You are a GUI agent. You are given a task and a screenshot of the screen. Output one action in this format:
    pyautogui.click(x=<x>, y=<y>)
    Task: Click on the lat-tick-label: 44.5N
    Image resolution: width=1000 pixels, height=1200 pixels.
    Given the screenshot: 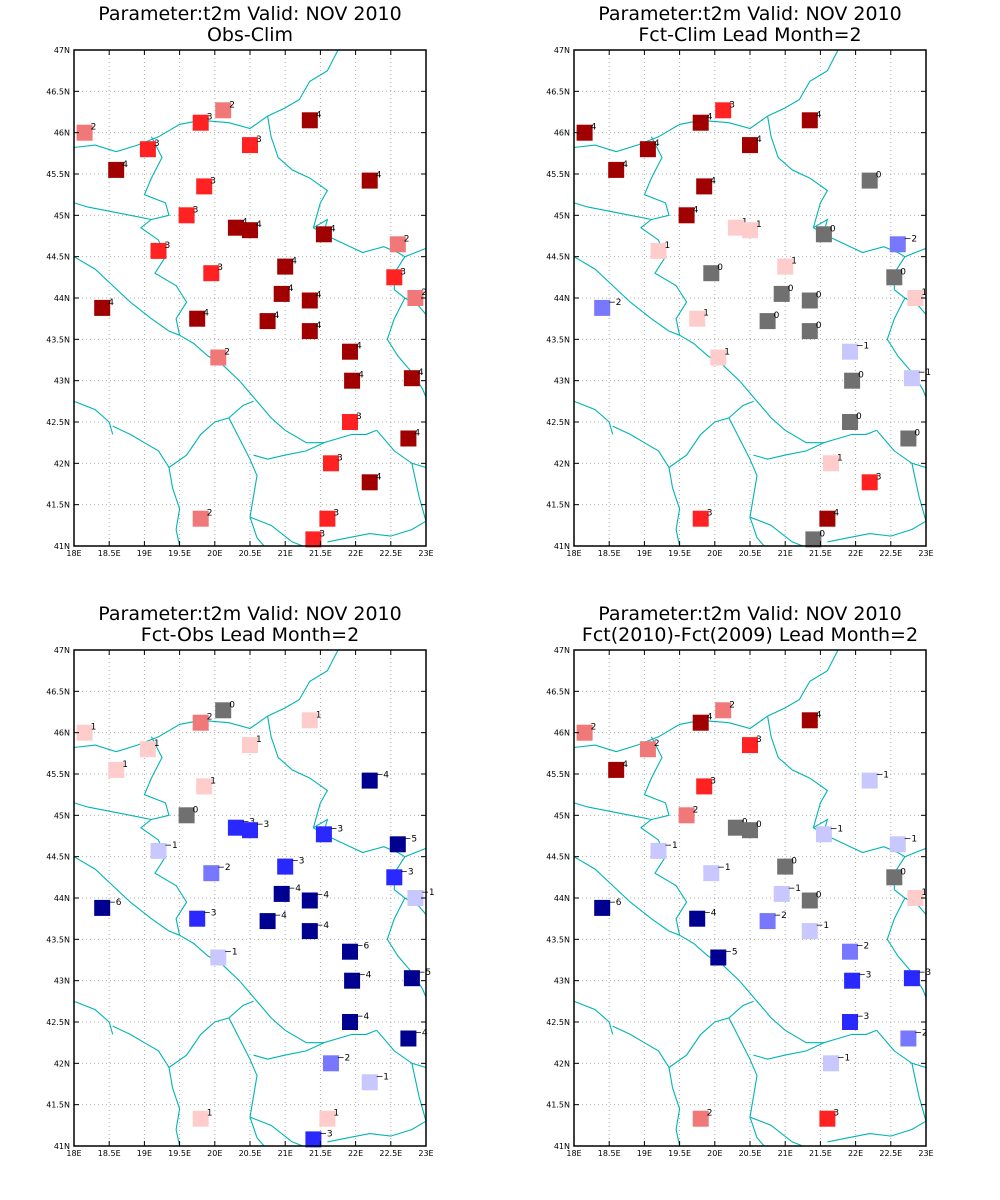 What is the action you would take?
    pyautogui.click(x=558, y=257)
    